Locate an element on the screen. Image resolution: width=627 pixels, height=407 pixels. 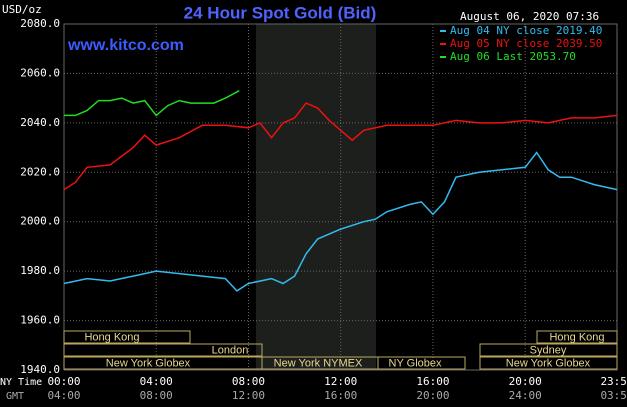
x-tick-label: 16:00 is located at coordinates (432, 381).